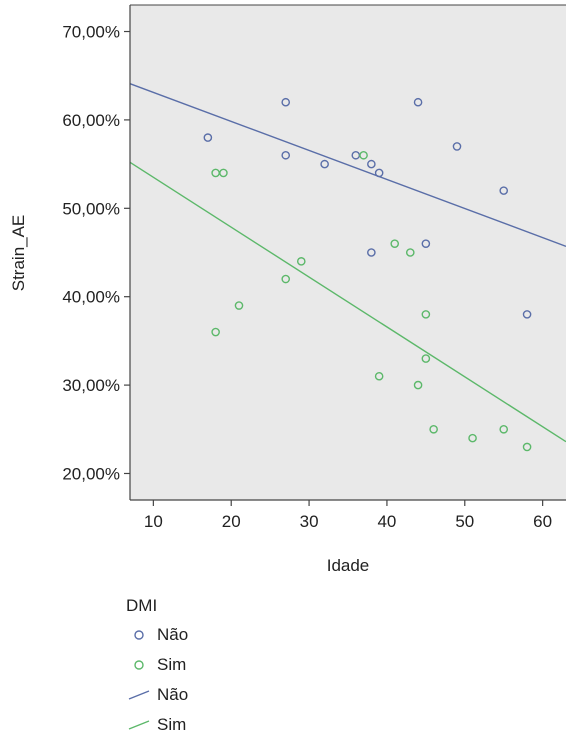  Describe the element at coordinates (141, 605) in the screenshot. I see `legend-title: DMI` at that location.